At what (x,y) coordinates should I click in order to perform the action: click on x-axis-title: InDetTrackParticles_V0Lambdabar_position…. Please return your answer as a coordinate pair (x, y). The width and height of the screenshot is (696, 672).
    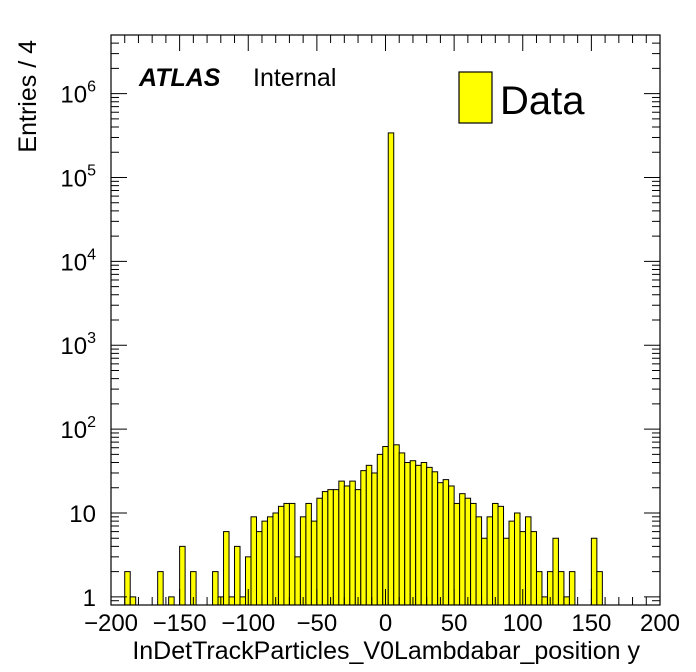
    Looking at the image, I should click on (386, 651).